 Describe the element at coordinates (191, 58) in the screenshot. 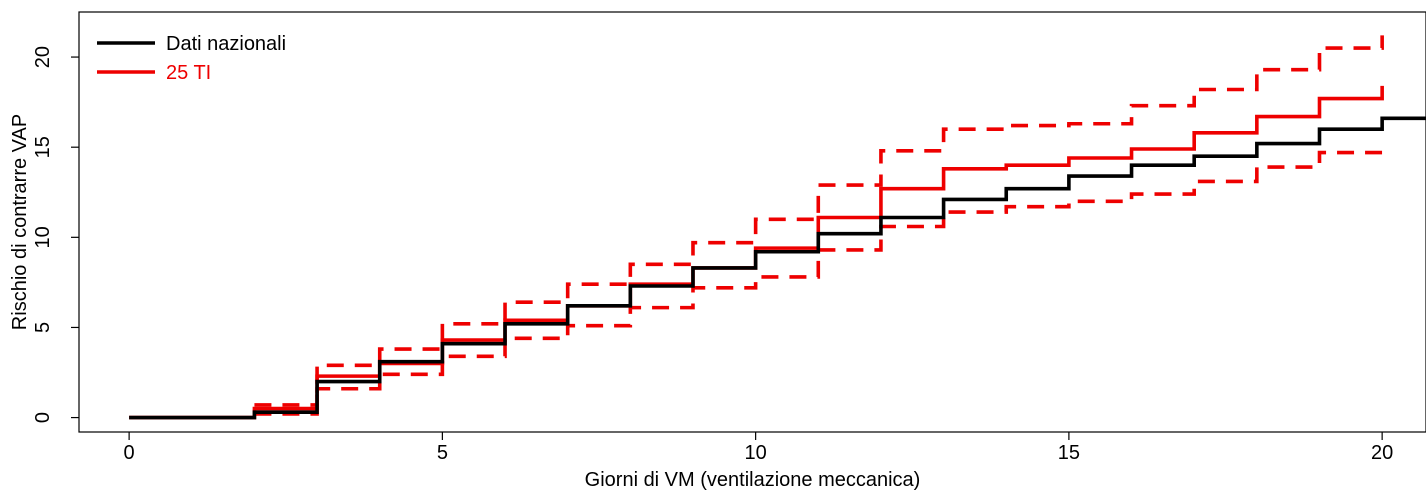

I see `legend: Dati nazionali 25 TI` at that location.